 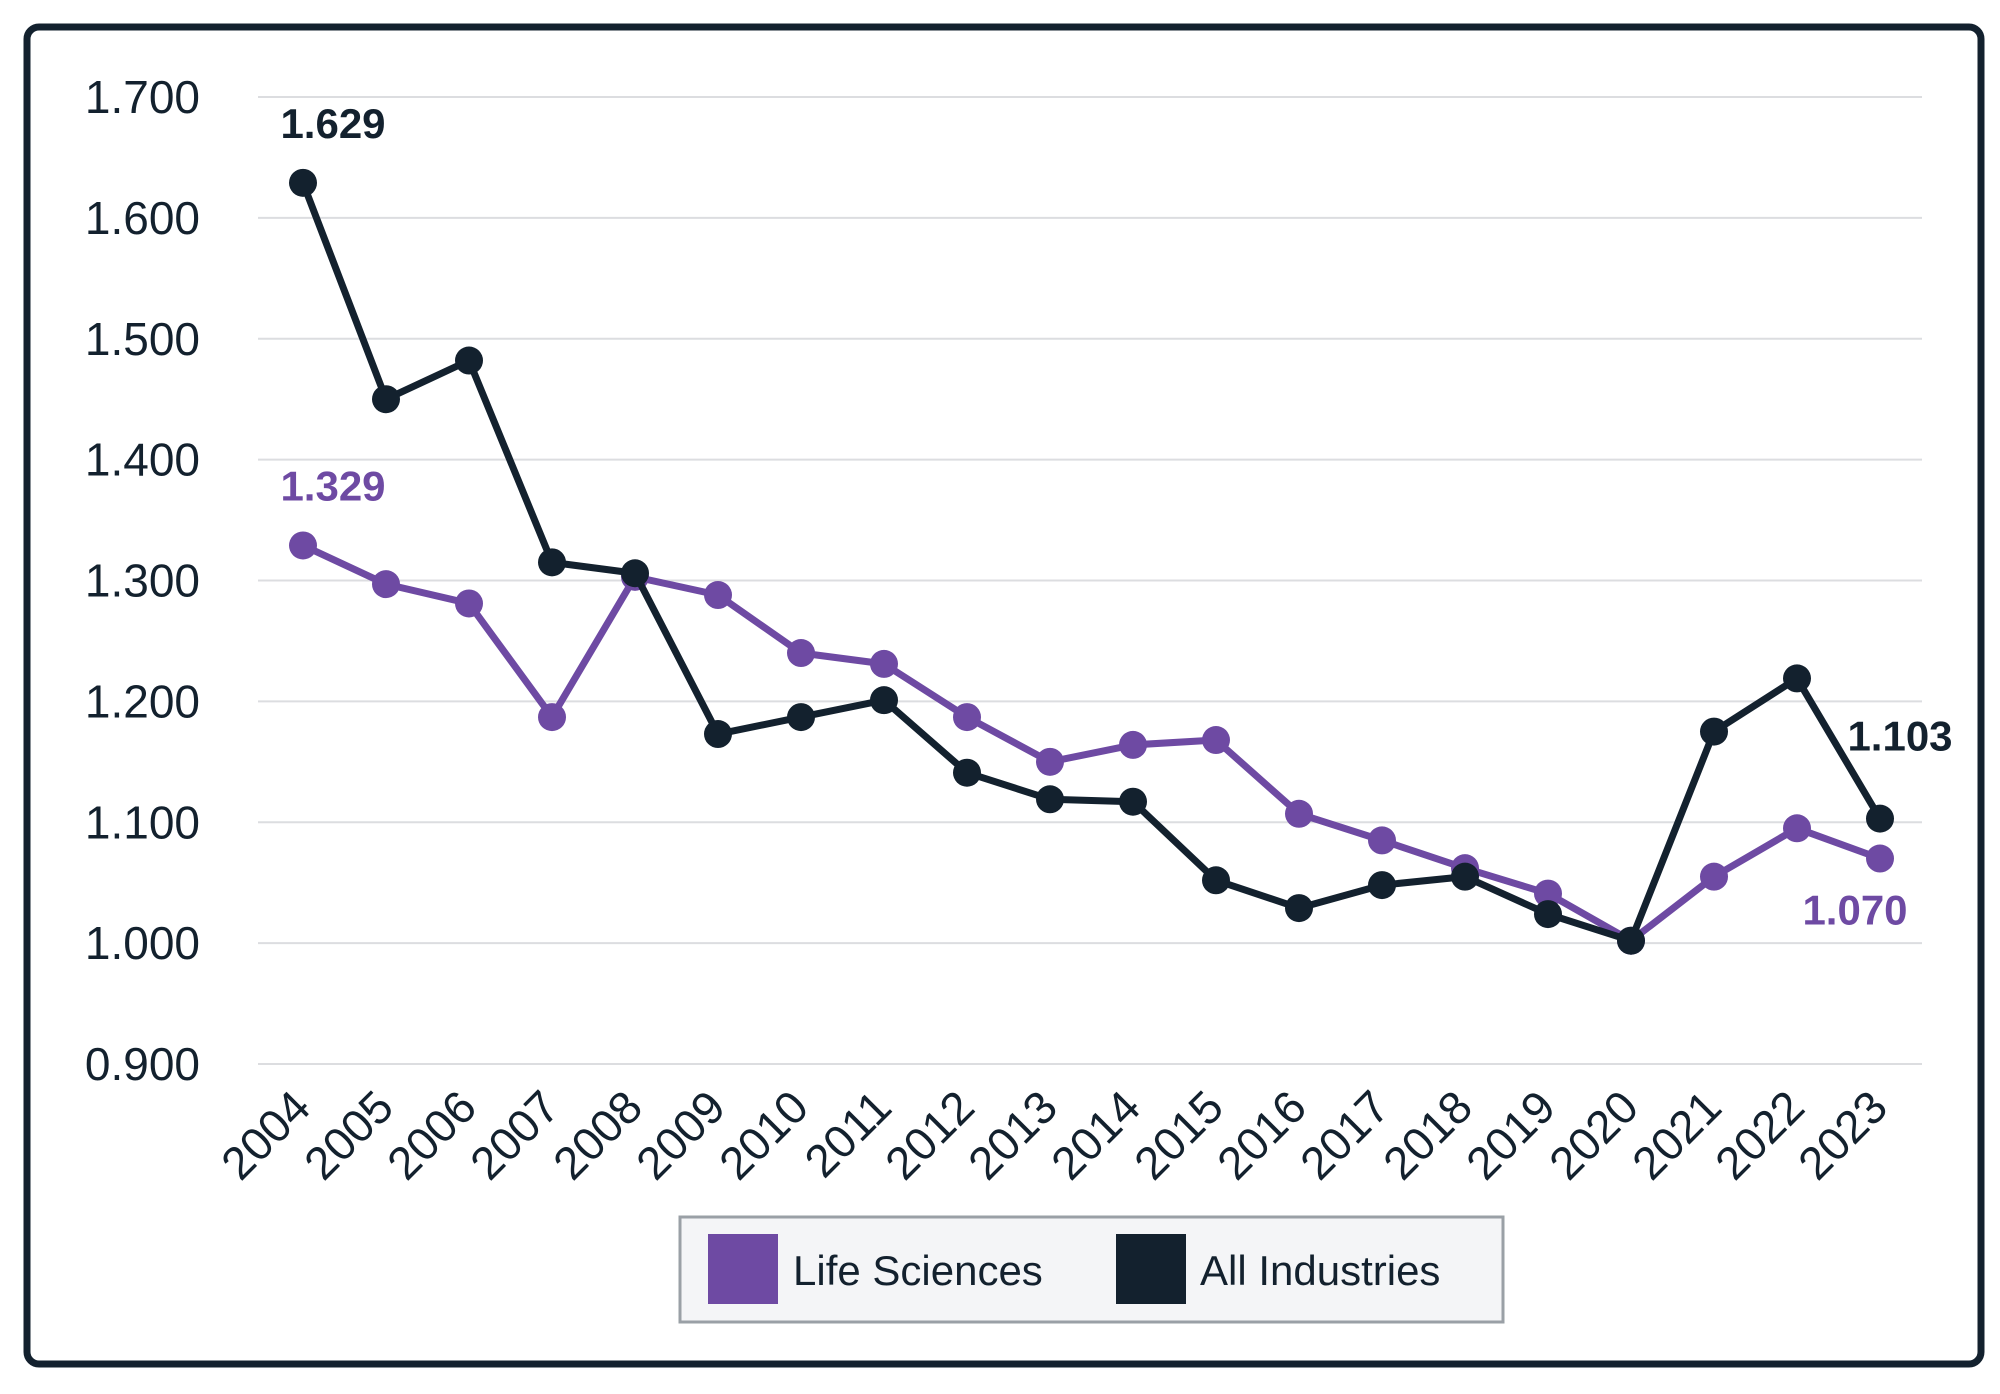 What do you see at coordinates (332, 485) in the screenshot?
I see `data-label: 1.329` at bounding box center [332, 485].